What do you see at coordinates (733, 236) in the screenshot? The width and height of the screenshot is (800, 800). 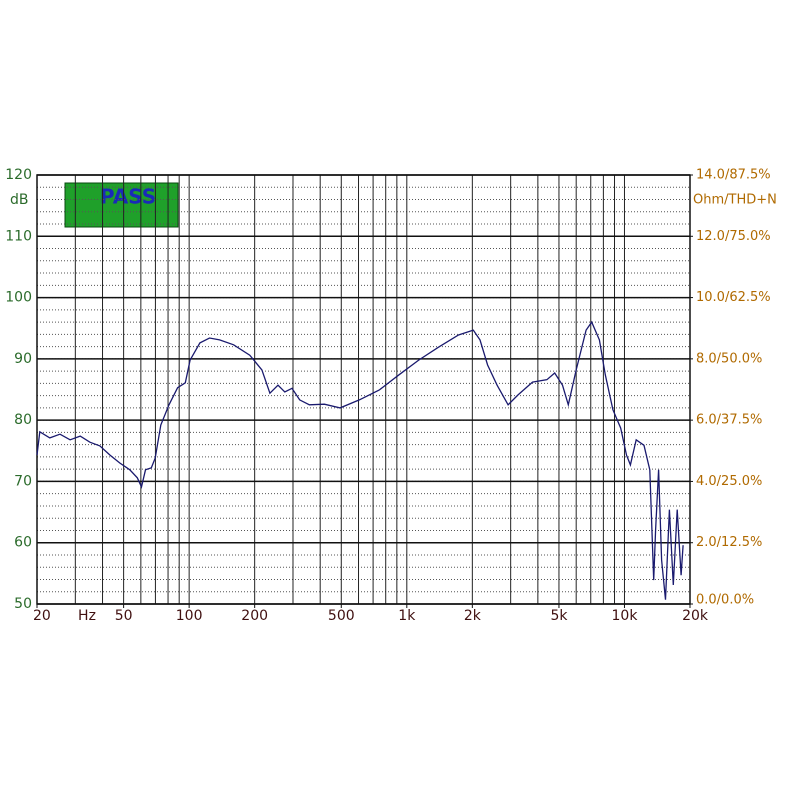 I see `y2-tick-label: 12.0/75.0%` at bounding box center [733, 236].